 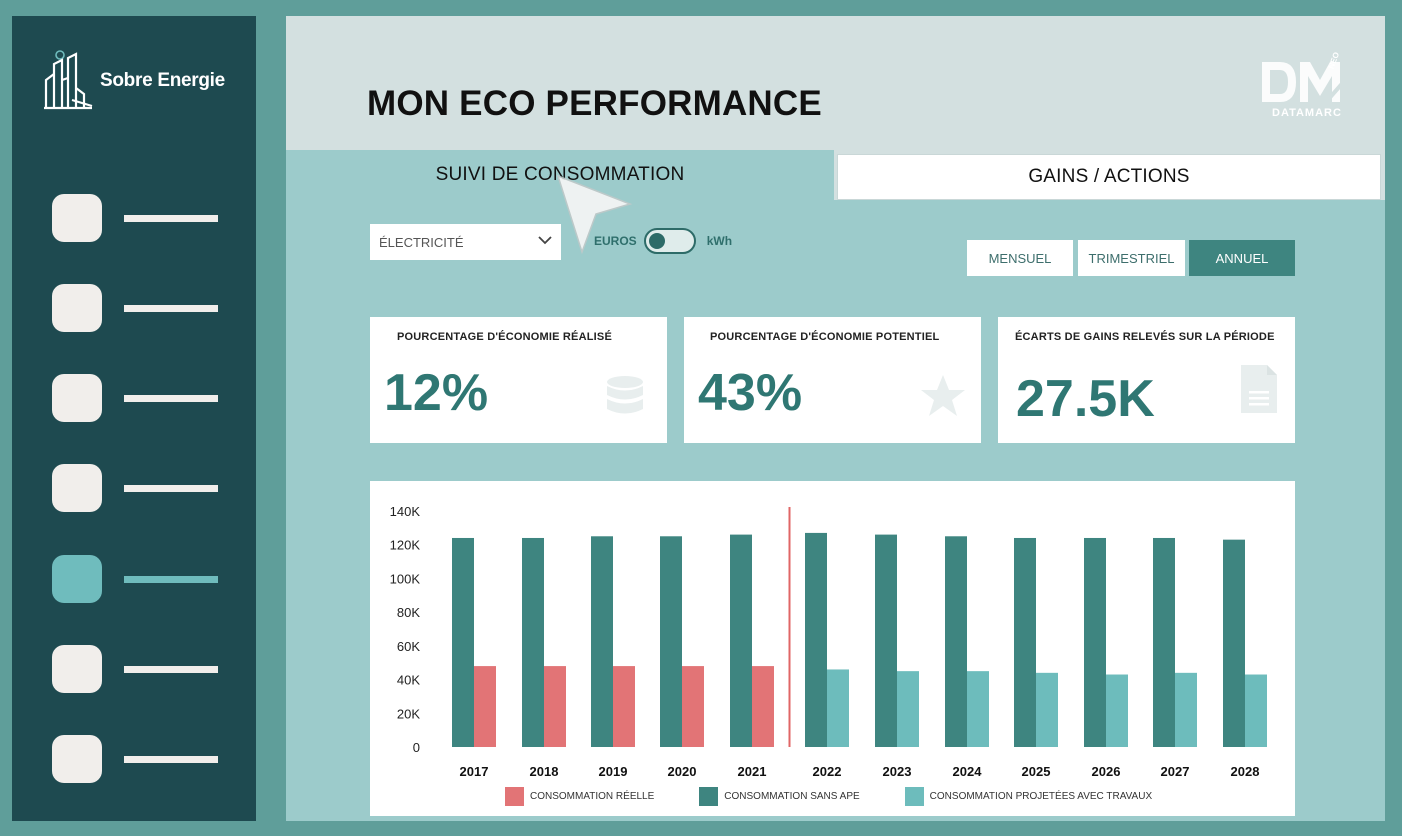 I want to click on logo-text: DATAMARC, so click(x=1307, y=113).